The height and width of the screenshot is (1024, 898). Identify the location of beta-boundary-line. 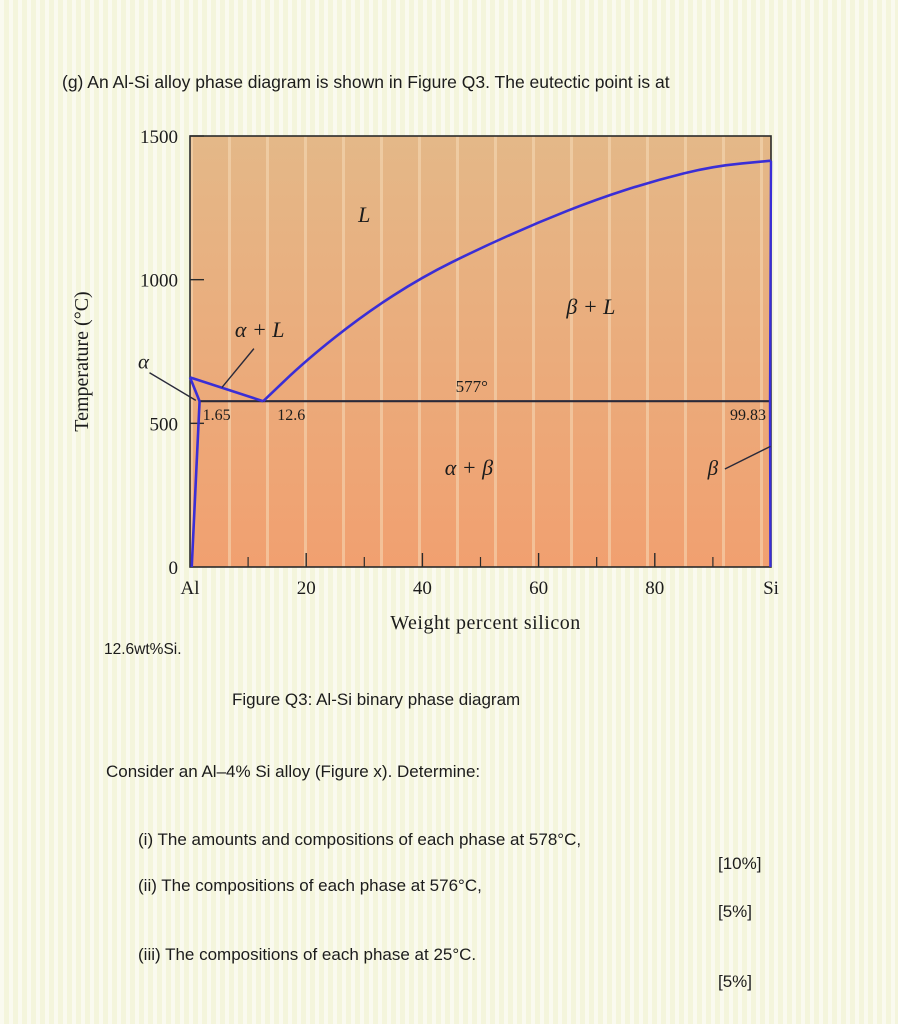
(770, 364).